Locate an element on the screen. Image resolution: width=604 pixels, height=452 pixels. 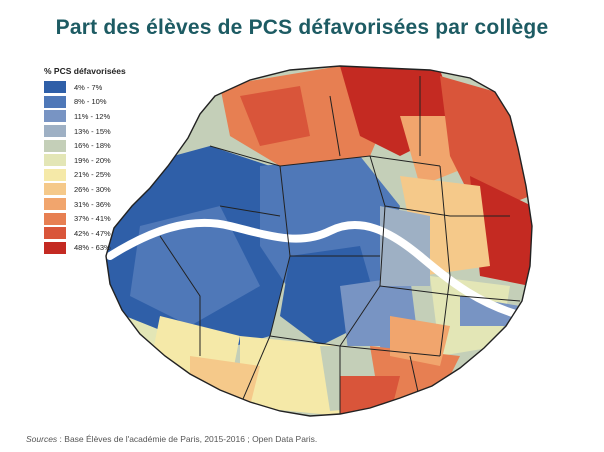
legend-label: 48% - 63% is located at coordinates (92, 248).